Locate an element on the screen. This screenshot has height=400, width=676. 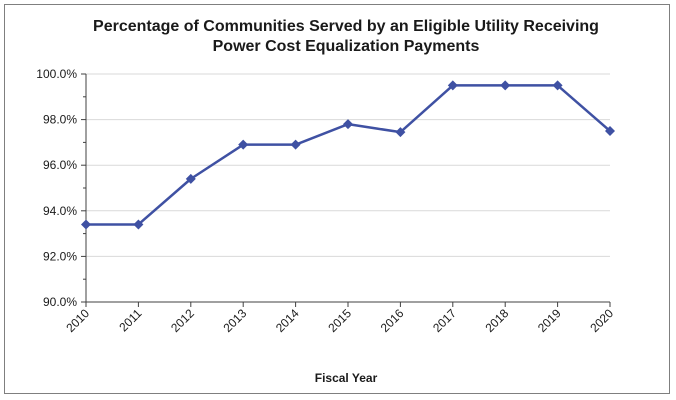
y-tick-label: 90.0% is located at coordinates (60, 302).